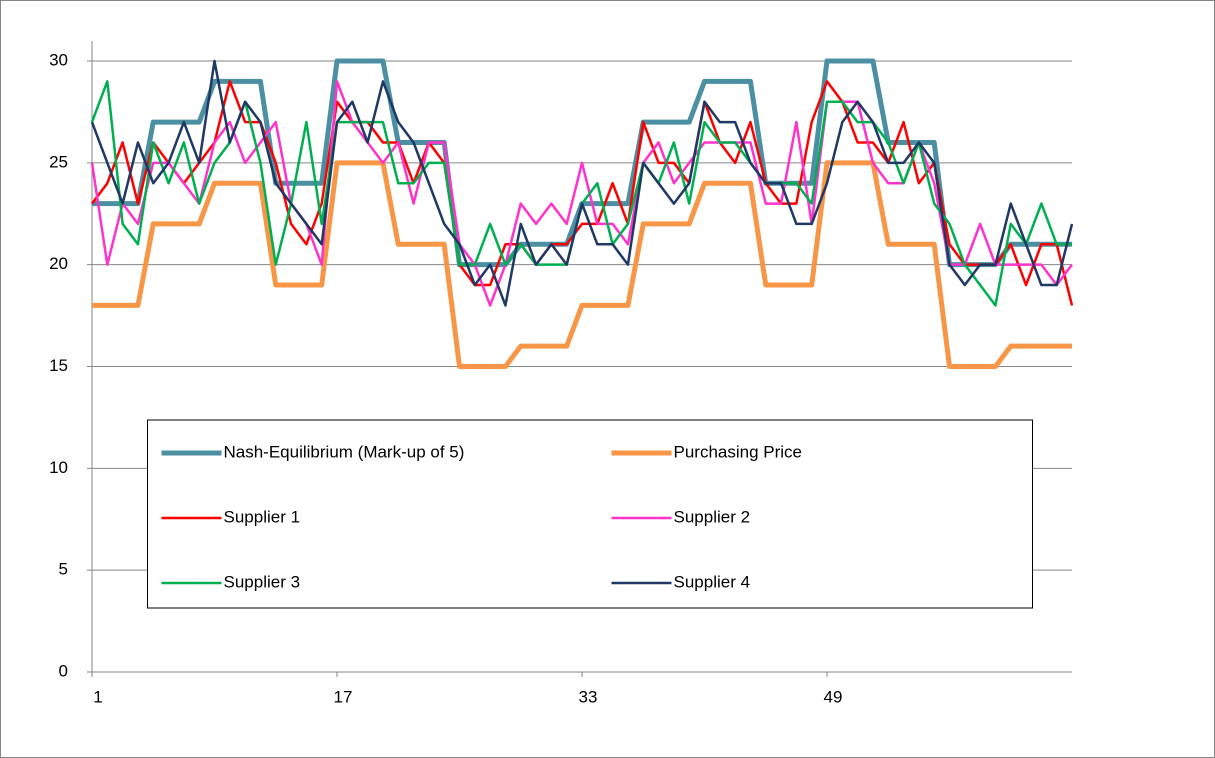 Image resolution: width=1215 pixels, height=758 pixels. What do you see at coordinates (63, 569) in the screenshot?
I see `y-tick-label: 5` at bounding box center [63, 569].